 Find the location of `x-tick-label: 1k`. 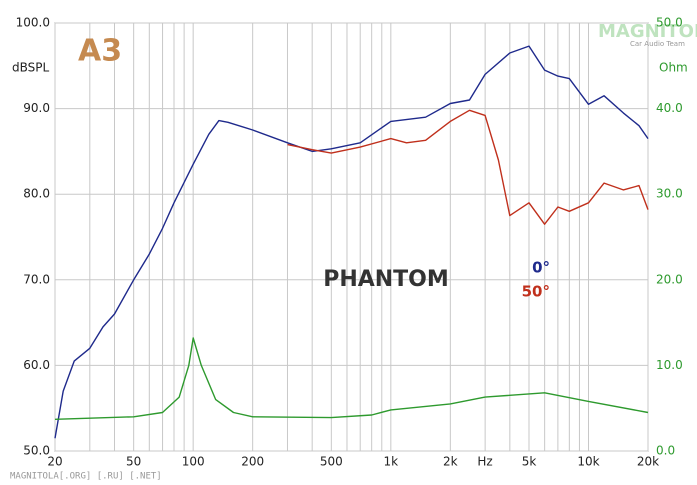

x-tick-label: 1k is located at coordinates (391, 462).